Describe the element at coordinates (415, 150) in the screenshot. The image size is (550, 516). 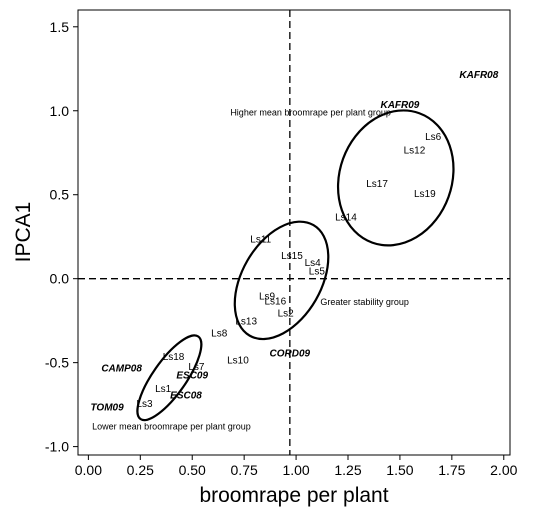
I see `genotype-point-label: Ls12` at that location.